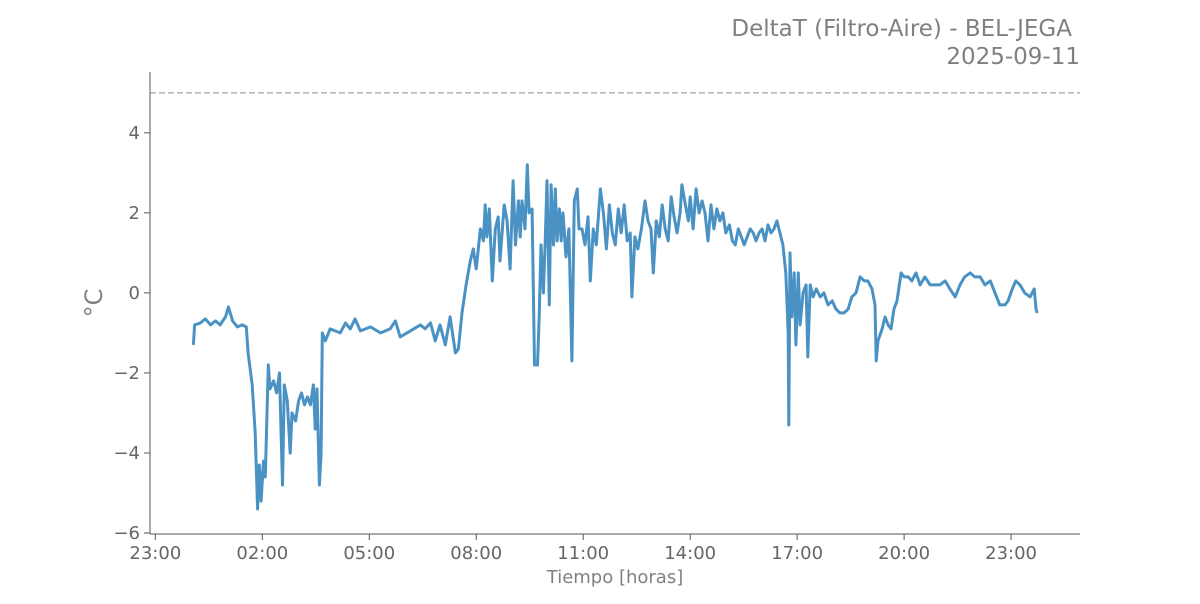 The image size is (1200, 604). I want to click on y-tick-label: −4, so click(126, 453).